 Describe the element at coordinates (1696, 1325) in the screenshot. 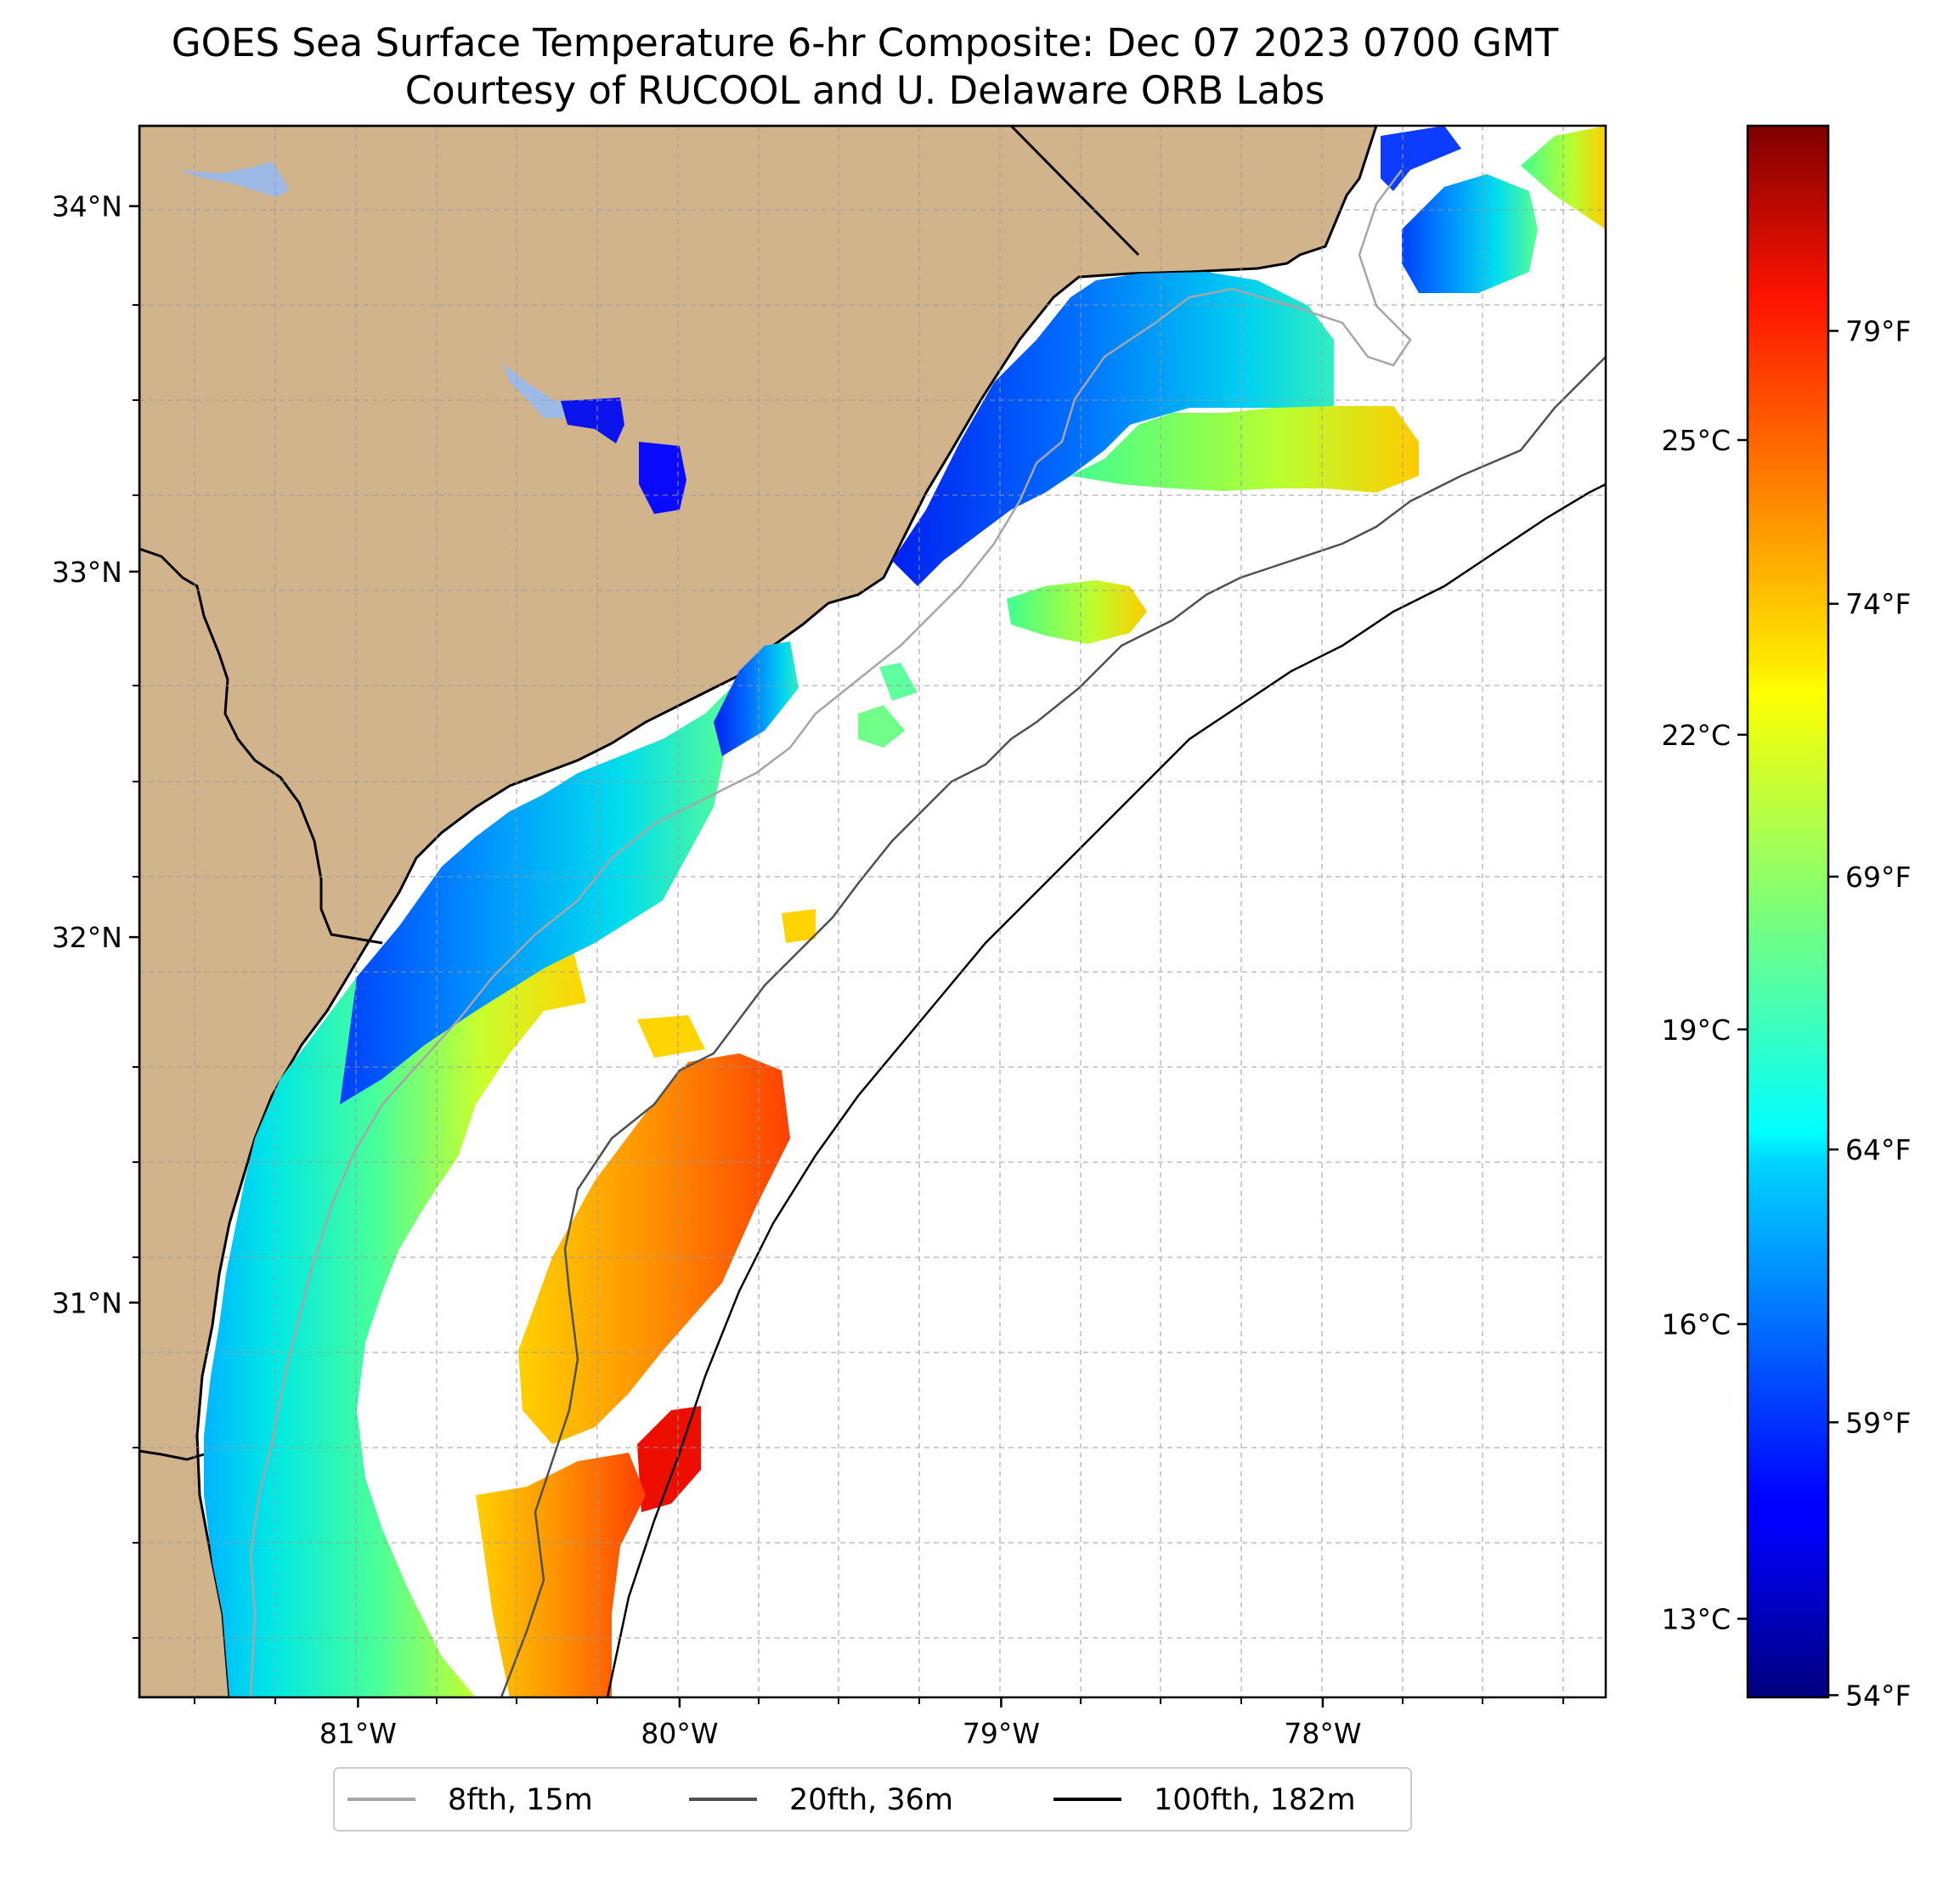

I see `celsius-tick-label: 16°C` at that location.